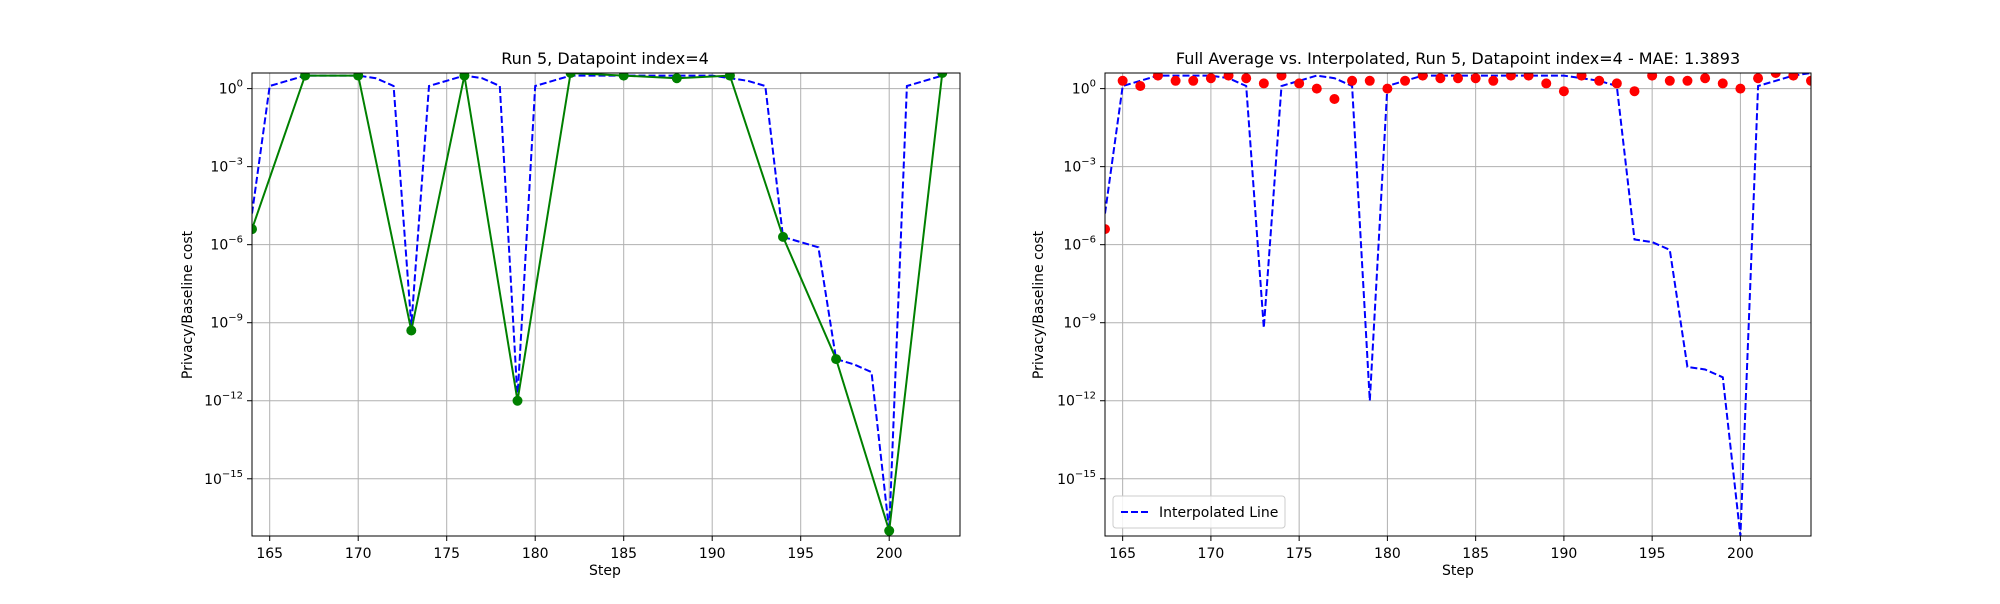 The image size is (2000, 604). What do you see at coordinates (1299, 554) in the screenshot?
I see `right-chart-xtick-label-175: 175` at bounding box center [1299, 554].